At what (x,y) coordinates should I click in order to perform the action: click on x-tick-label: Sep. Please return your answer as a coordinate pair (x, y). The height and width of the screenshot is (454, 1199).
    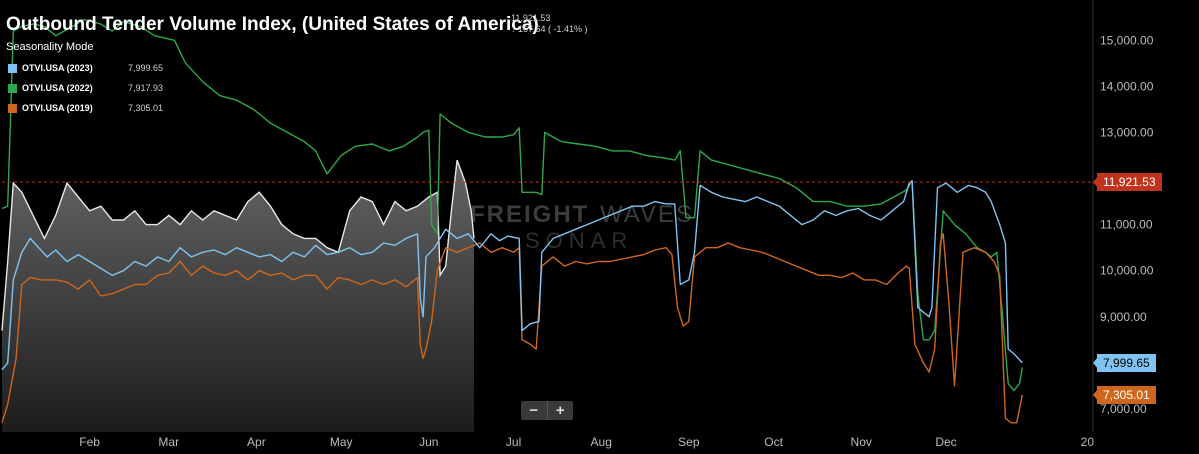
    Looking at the image, I should click on (689, 442).